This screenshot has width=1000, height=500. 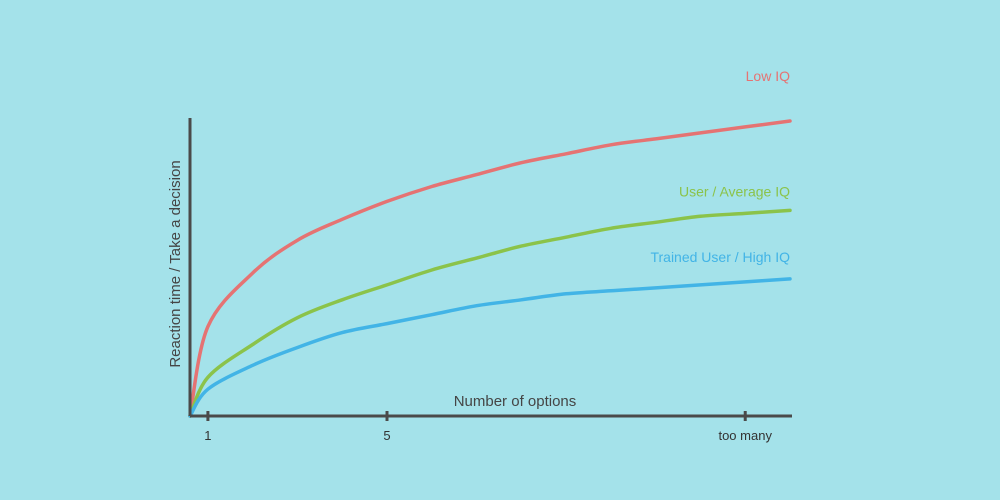 What do you see at coordinates (175, 263) in the screenshot?
I see `y-axis-label: Reaction time / Take a decision` at bounding box center [175, 263].